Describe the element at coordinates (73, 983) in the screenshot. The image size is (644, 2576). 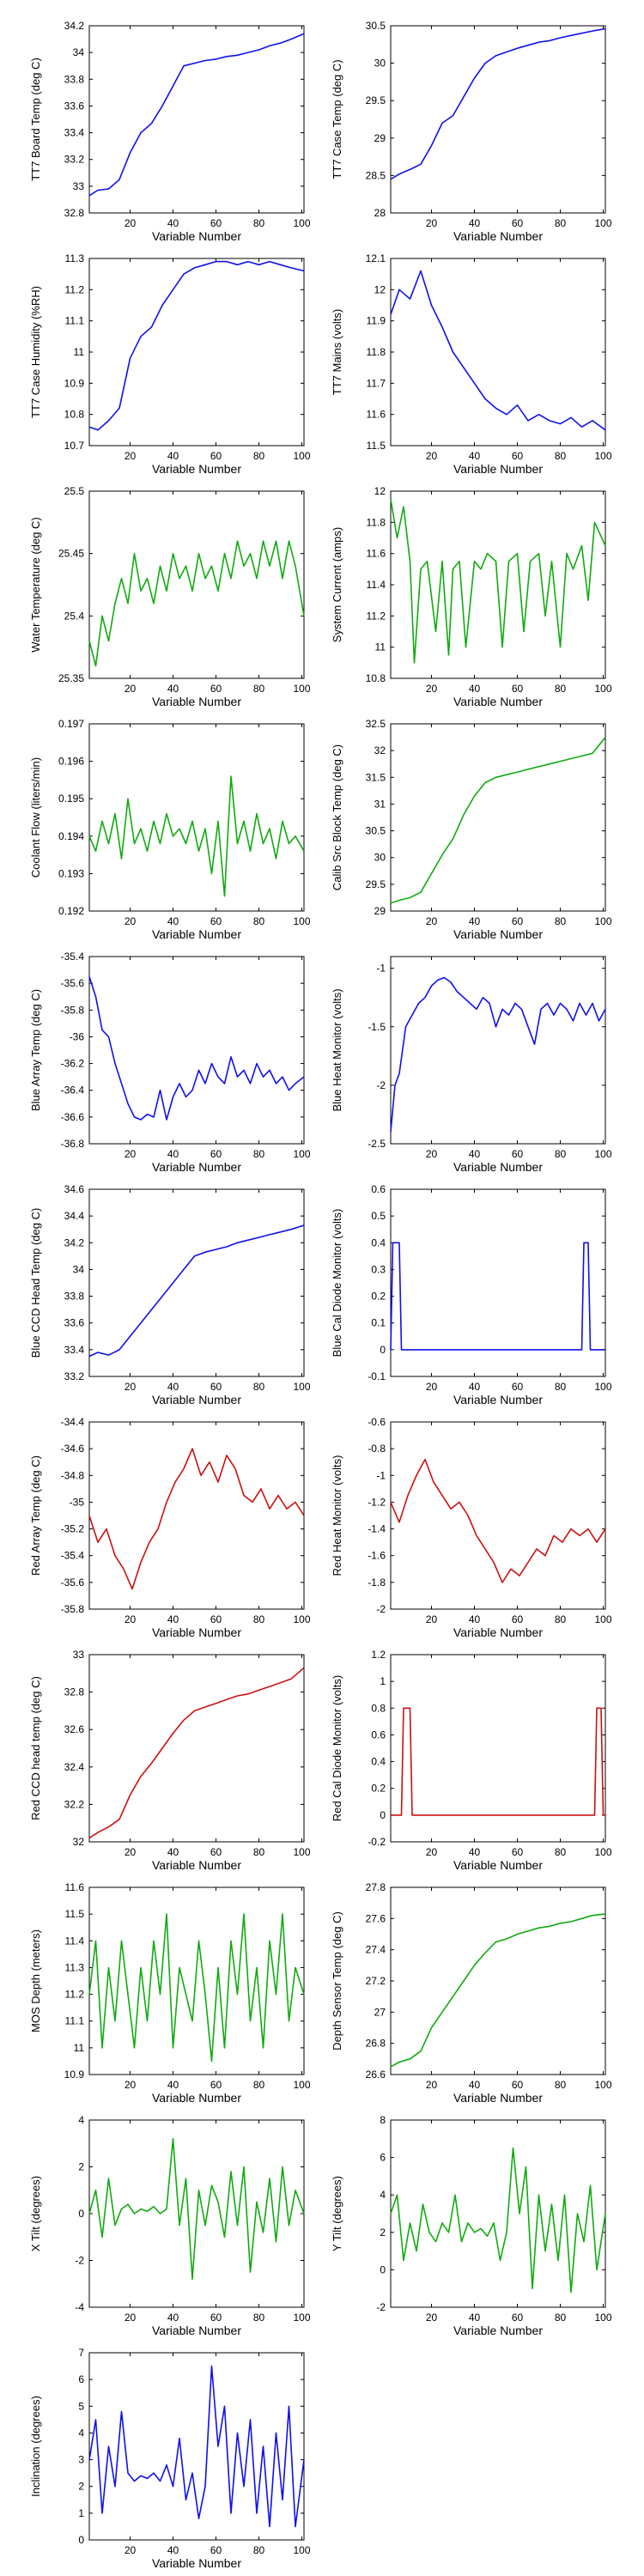
I see `y-tick-label: -35.6` at that location.